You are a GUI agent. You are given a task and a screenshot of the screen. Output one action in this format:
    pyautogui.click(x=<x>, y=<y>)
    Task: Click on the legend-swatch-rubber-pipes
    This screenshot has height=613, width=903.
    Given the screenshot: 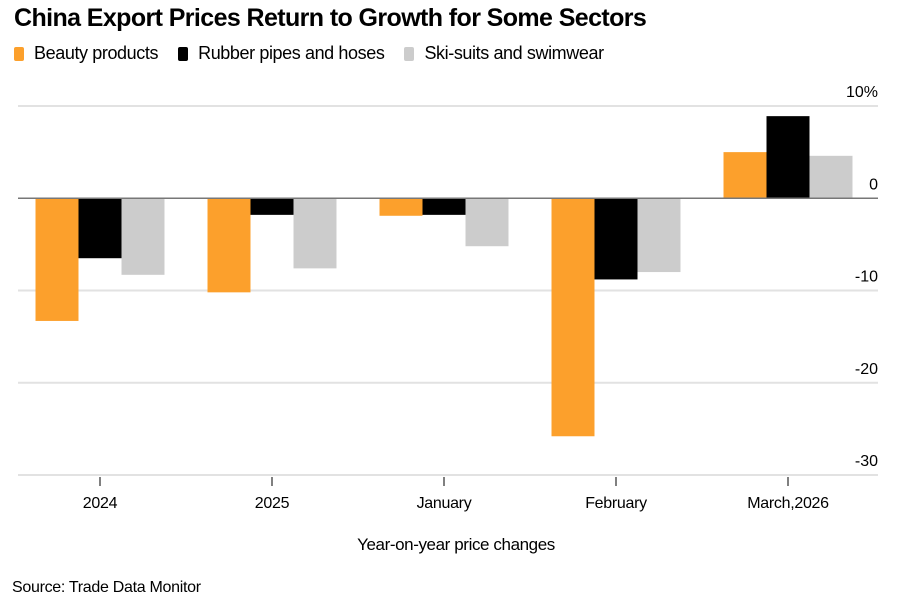 What is the action you would take?
    pyautogui.click(x=183, y=53)
    